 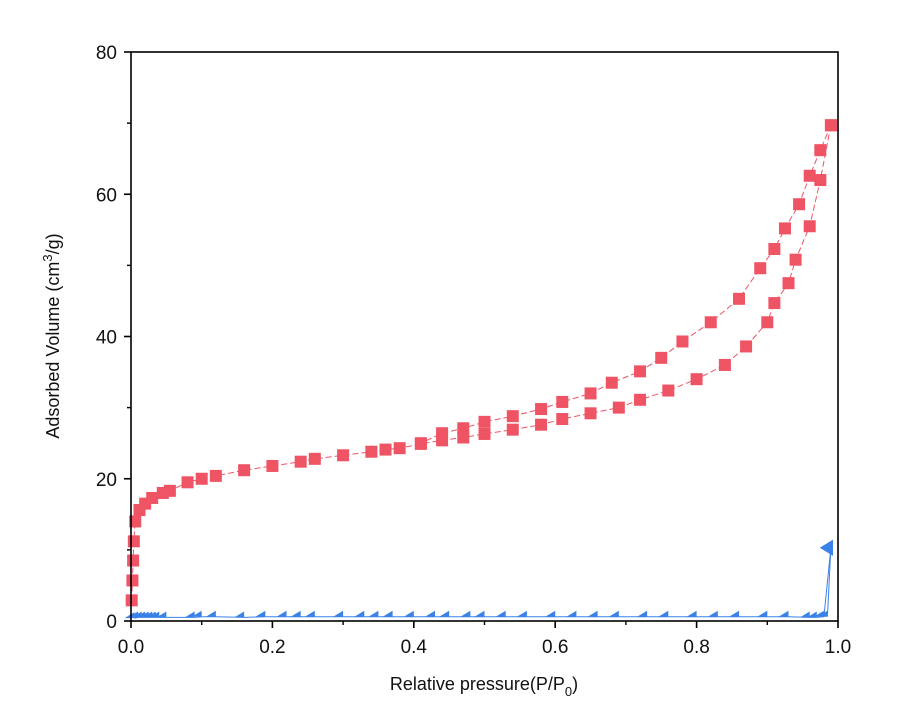 I want to click on y-tick-label: 20, so click(x=106, y=480).